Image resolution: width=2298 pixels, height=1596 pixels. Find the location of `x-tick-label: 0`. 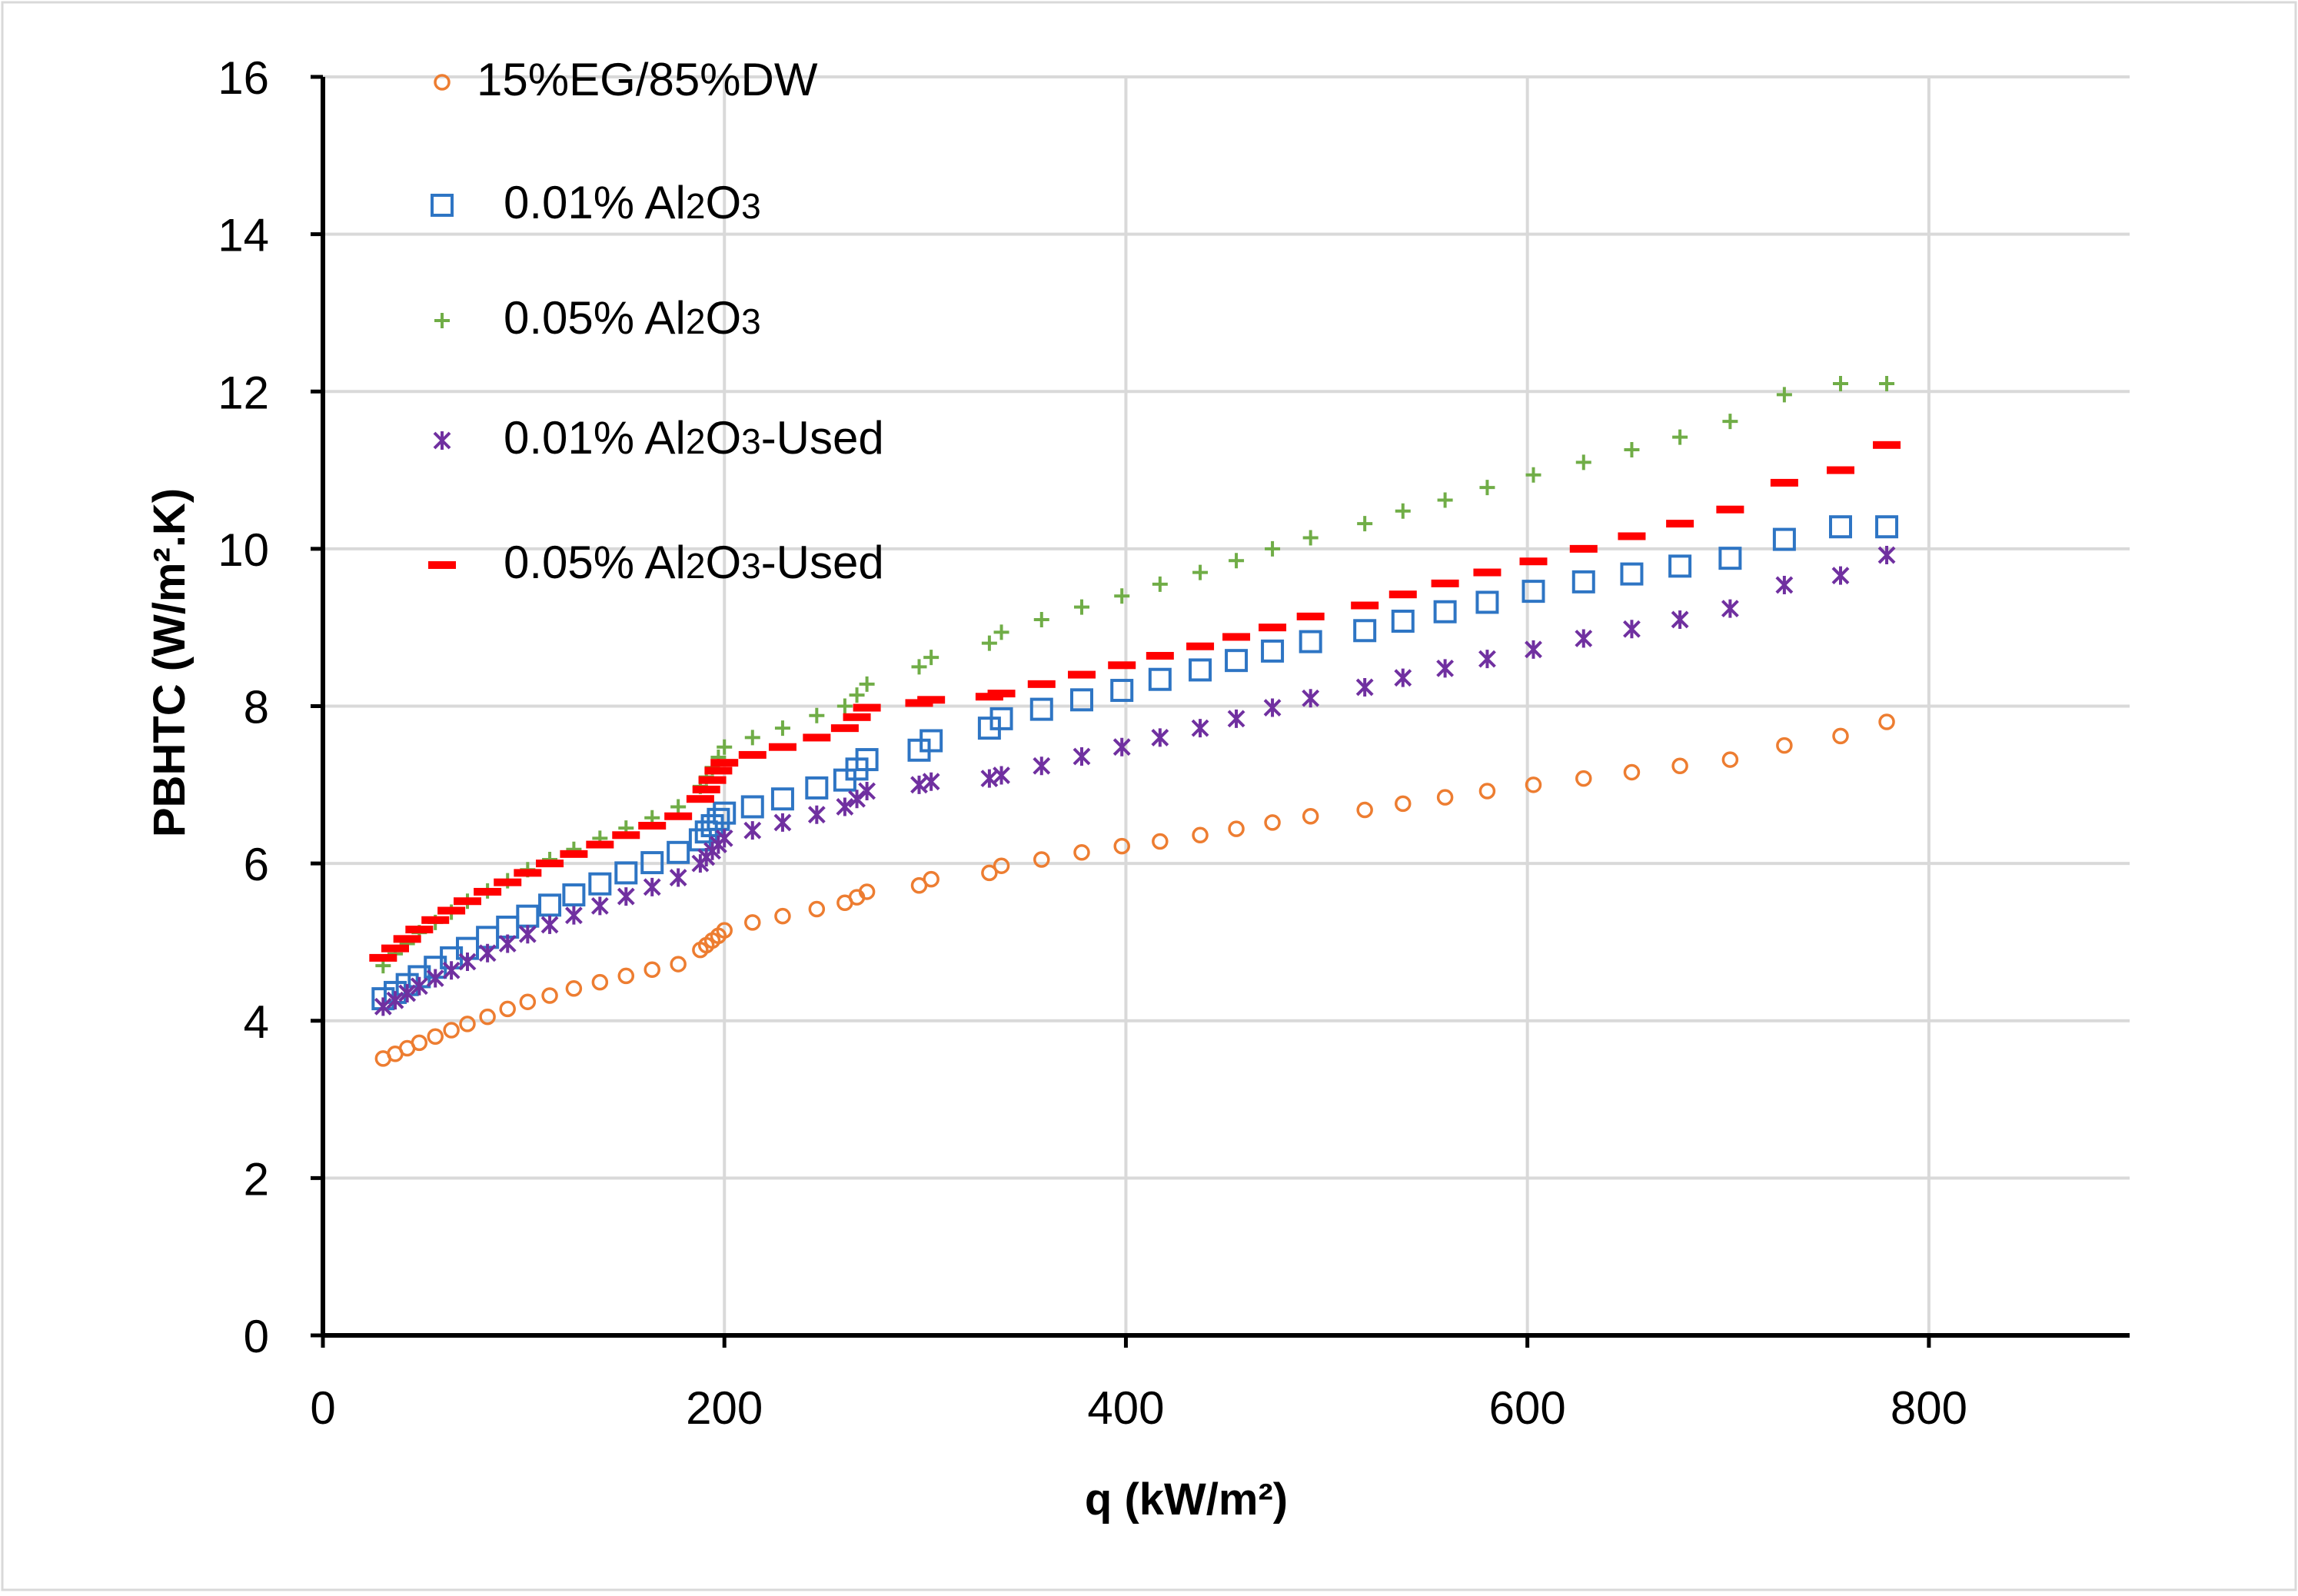

x-tick-label: 0 is located at coordinates (322, 1408).